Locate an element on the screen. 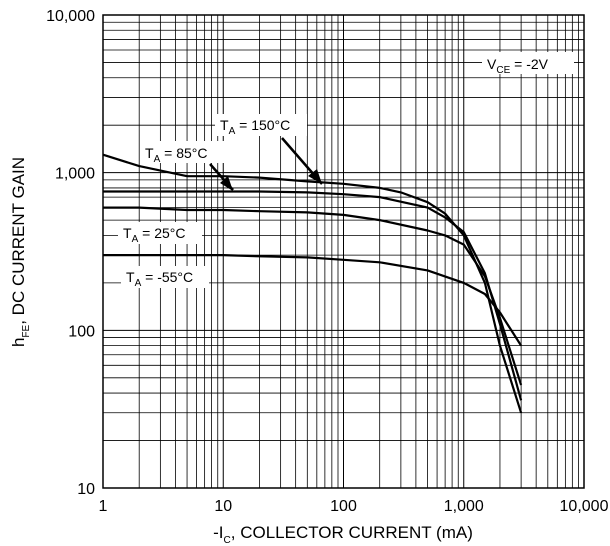  annotation-minus55c: TA = -55°C is located at coordinates (165, 277).